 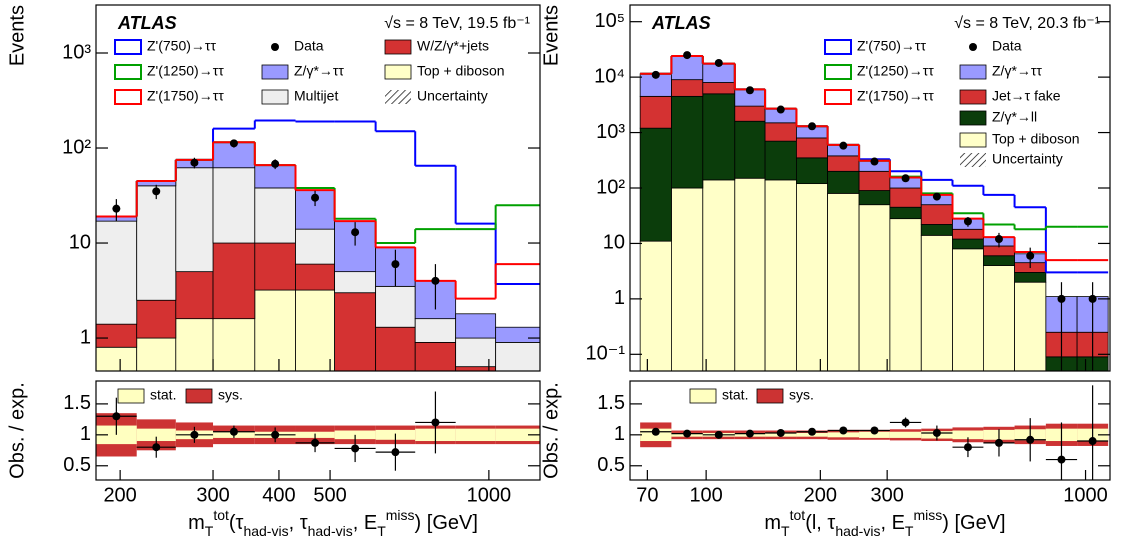 What do you see at coordinates (17, 430) in the screenshot?
I see `y-axis-label: Obs. / exp.` at bounding box center [17, 430].